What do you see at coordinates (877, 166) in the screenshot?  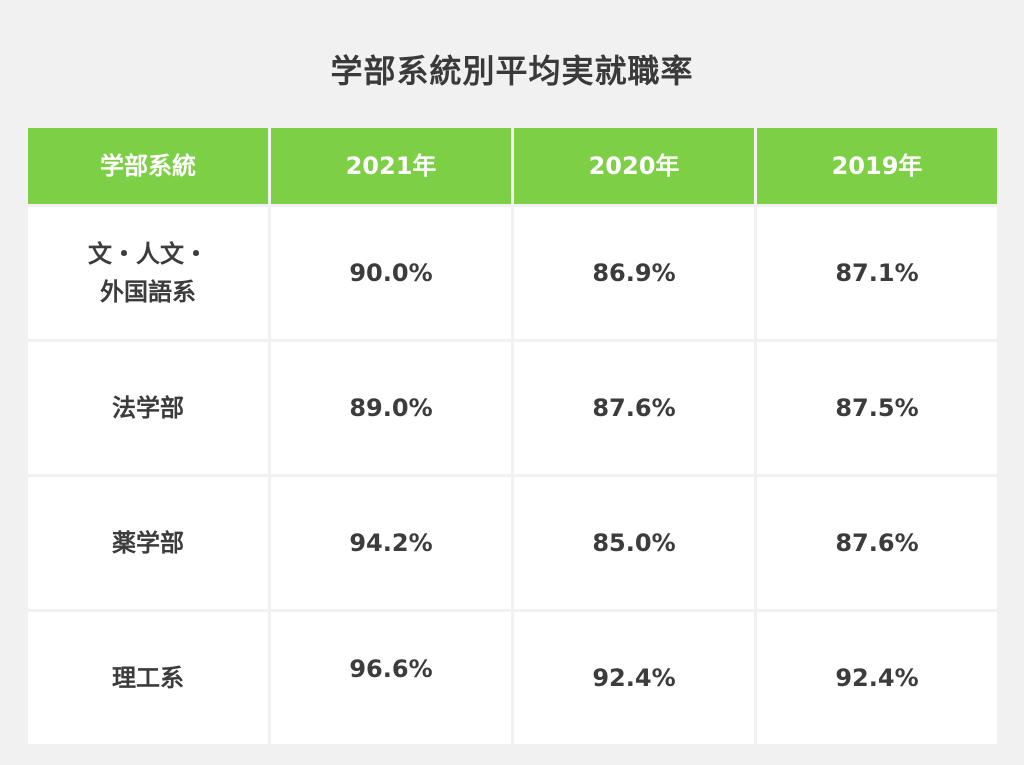 I see `column-header-2019: 2019年` at bounding box center [877, 166].